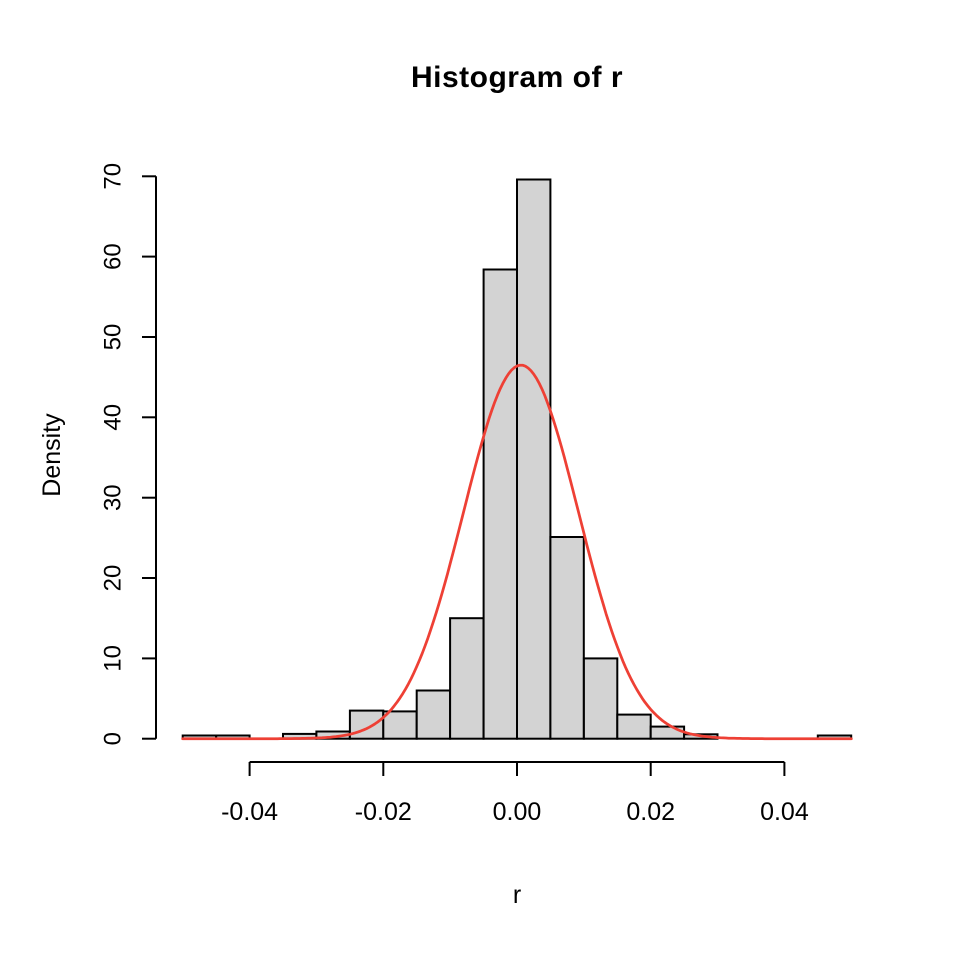  What do you see at coordinates (112, 176) in the screenshot?
I see `y-tick-label: 70` at bounding box center [112, 176].